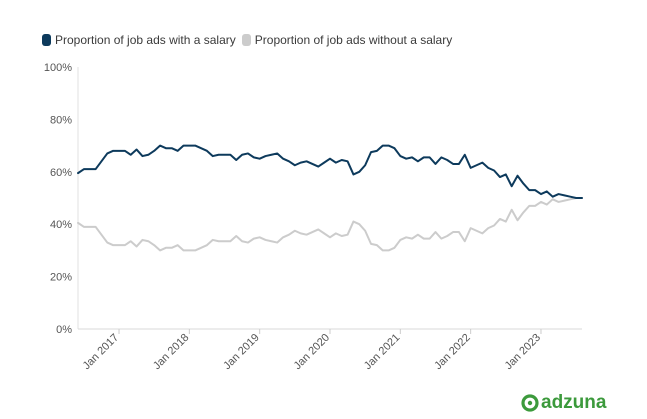  Describe the element at coordinates (61, 278) in the screenshot. I see `y-tick-label: 20%` at that location.